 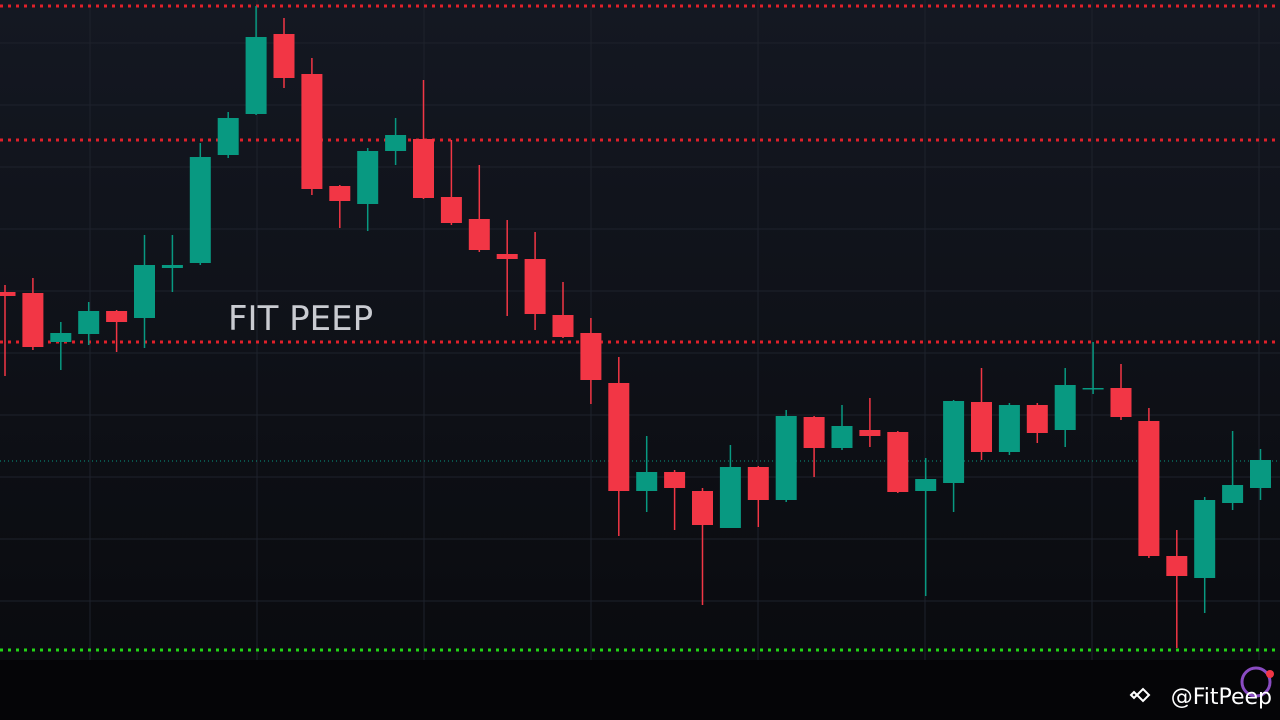 I want to click on handle: @FitPeep, so click(x=1221, y=697).